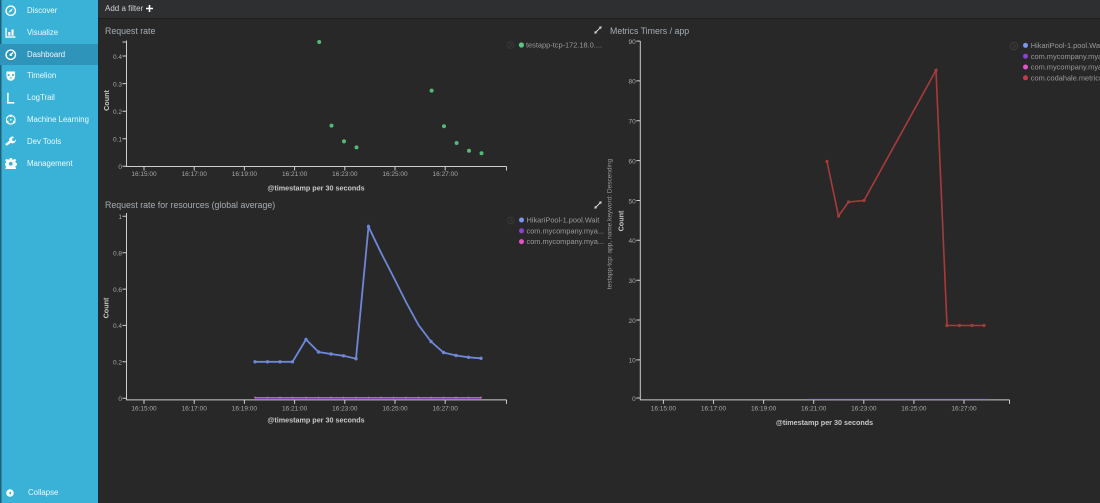  What do you see at coordinates (1065, 77) in the screenshot?
I see `svg-text: com.codahale.metrics` at bounding box center [1065, 77].